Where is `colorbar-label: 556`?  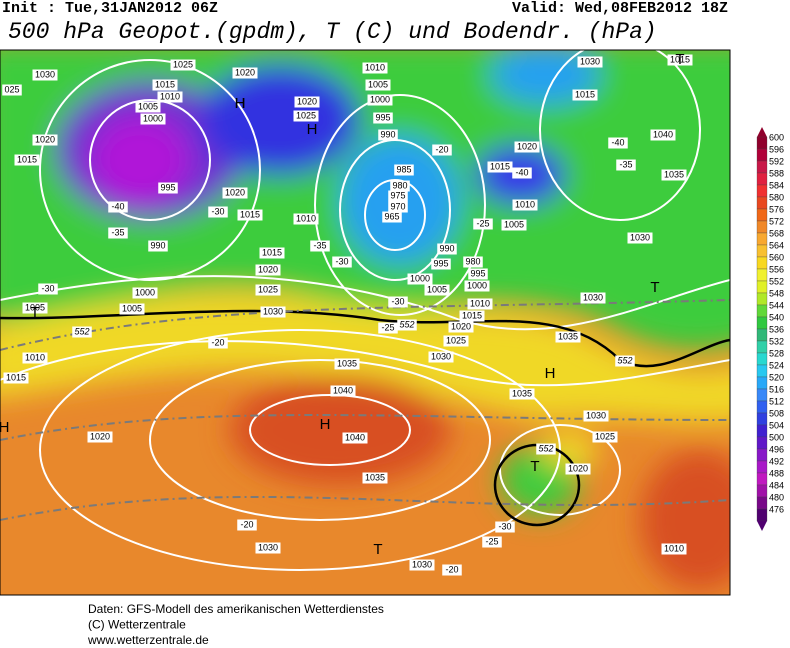
colorbar-label: 556 is located at coordinates (776, 269).